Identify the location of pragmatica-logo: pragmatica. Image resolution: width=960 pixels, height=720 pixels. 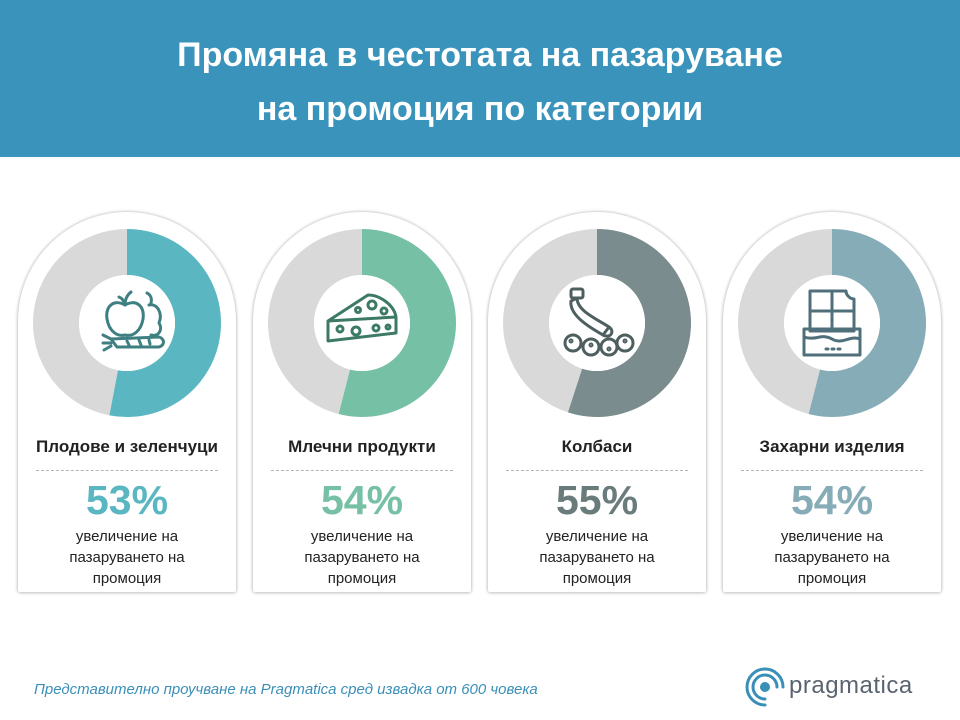
(835, 687).